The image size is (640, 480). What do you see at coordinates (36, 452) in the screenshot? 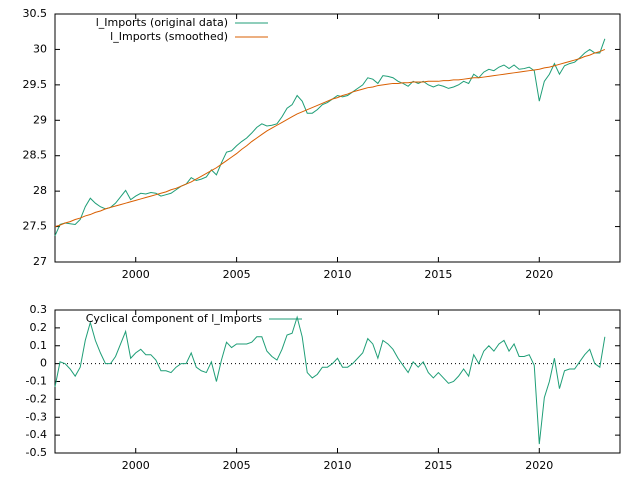
I see `y-tick-label: -0.5` at bounding box center [36, 452].